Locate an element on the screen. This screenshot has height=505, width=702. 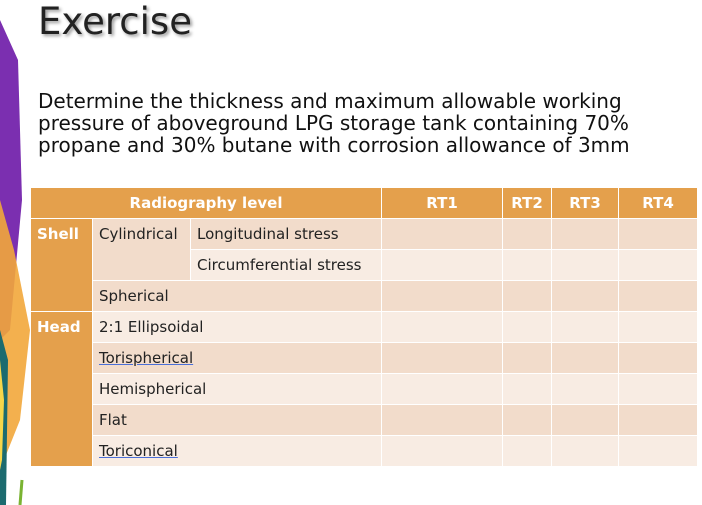
cell: 2:1 Ellipsoidal is located at coordinates (237, 327).